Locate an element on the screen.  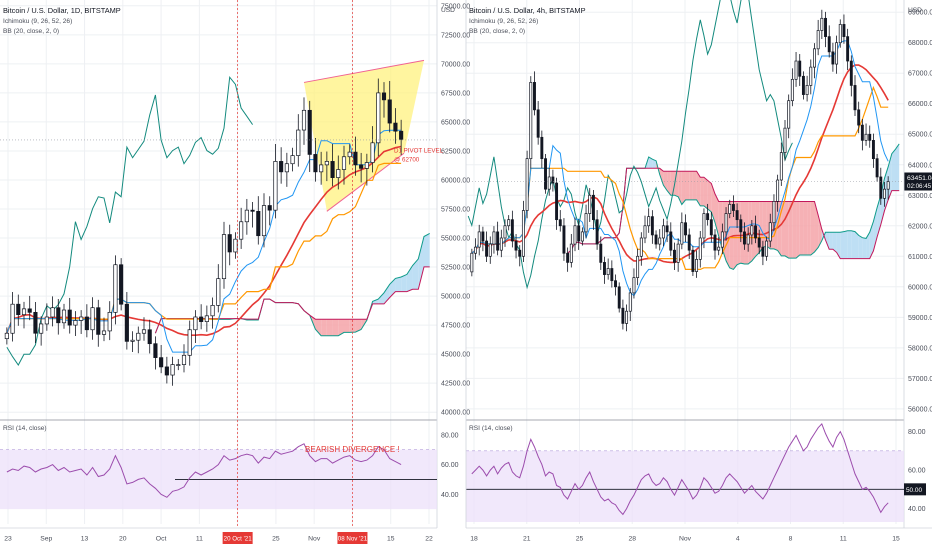
fourhour-time-axis-label: 8 is located at coordinates (791, 539).